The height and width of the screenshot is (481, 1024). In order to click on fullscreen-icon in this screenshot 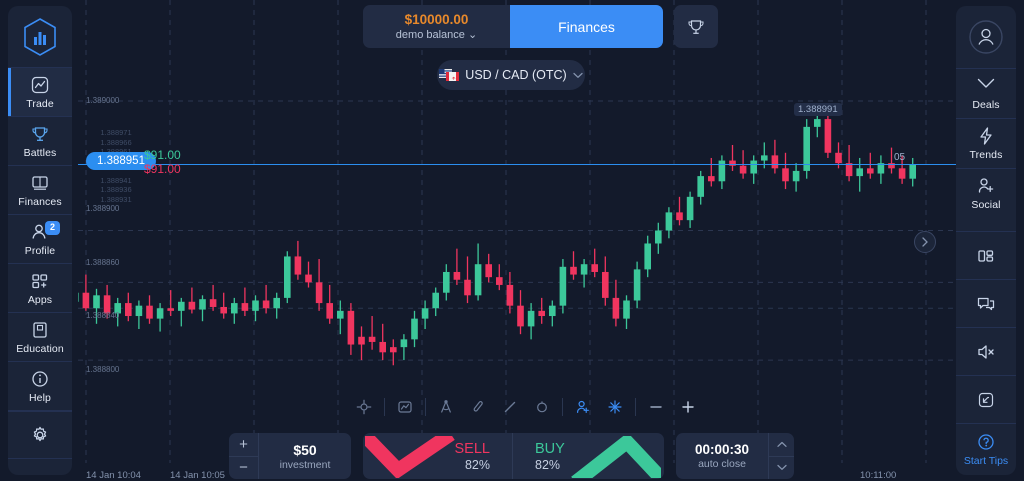, I will do `click(986, 399)`.